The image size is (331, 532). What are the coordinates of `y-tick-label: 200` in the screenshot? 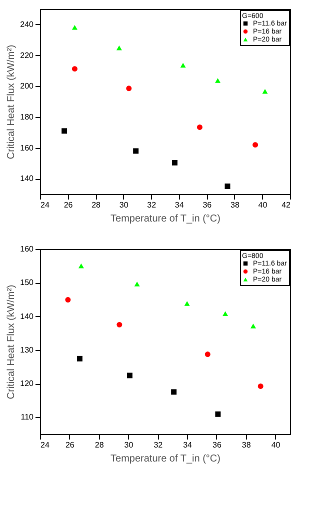 It's located at (27, 86).